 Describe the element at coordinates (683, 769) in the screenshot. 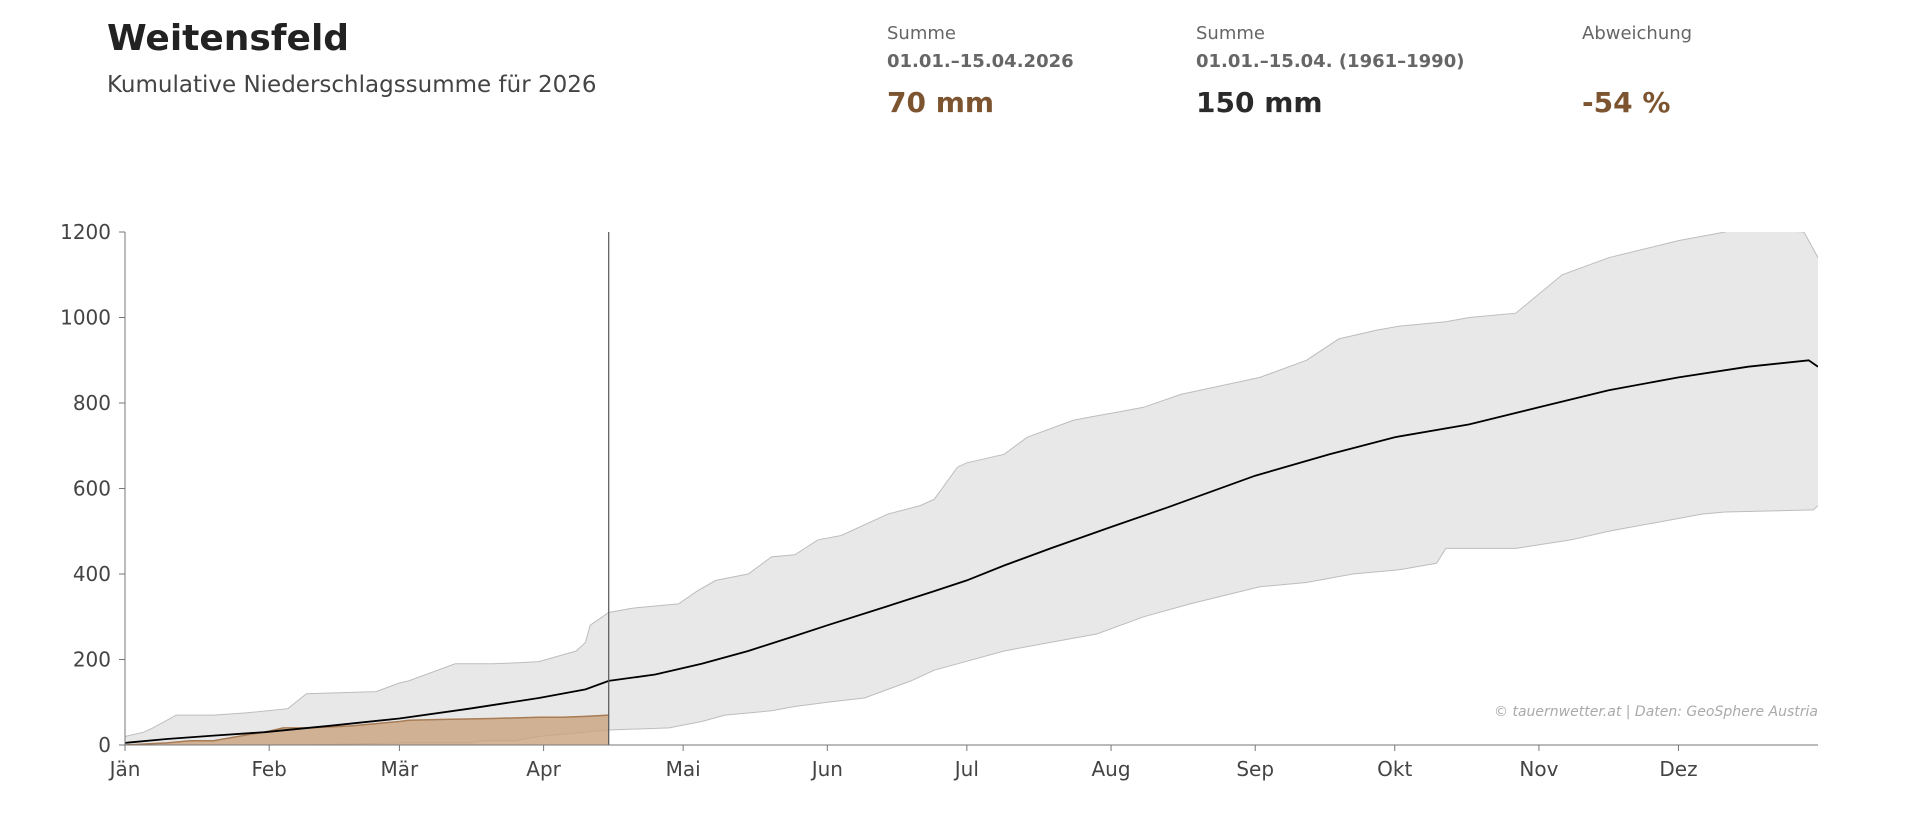

I see `x-tick-label-mai: Mai` at that location.